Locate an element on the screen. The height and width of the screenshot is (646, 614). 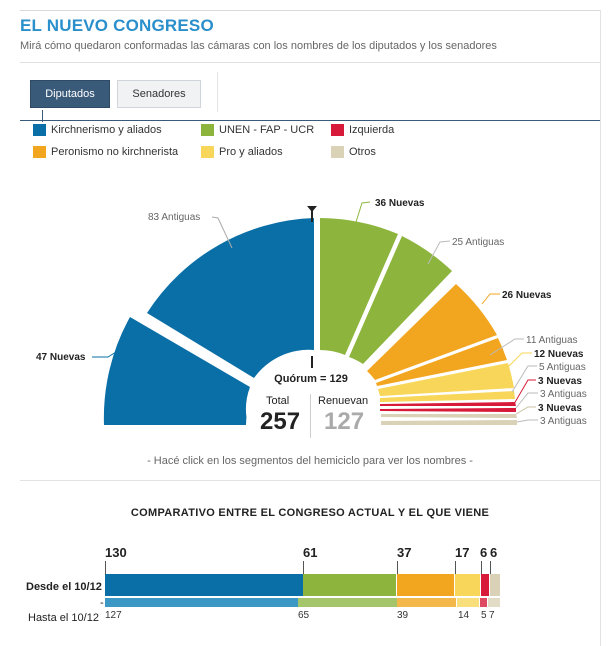
leader-unen-nuevas is located at coordinates (363, 212).